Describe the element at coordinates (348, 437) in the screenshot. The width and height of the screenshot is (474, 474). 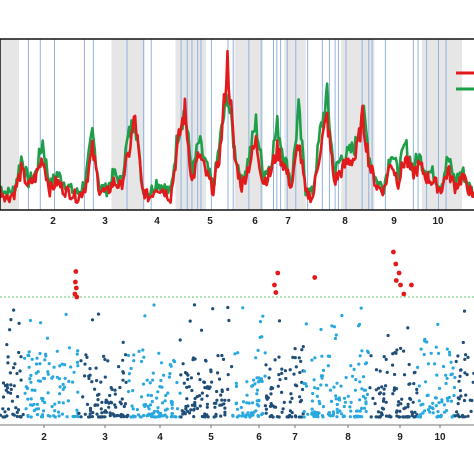
I see `tick-label: 8` at that location.